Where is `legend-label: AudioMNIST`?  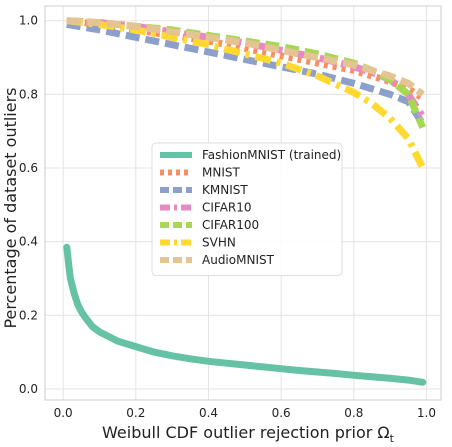
legend-label: AudioMNIST is located at coordinates (238, 260).